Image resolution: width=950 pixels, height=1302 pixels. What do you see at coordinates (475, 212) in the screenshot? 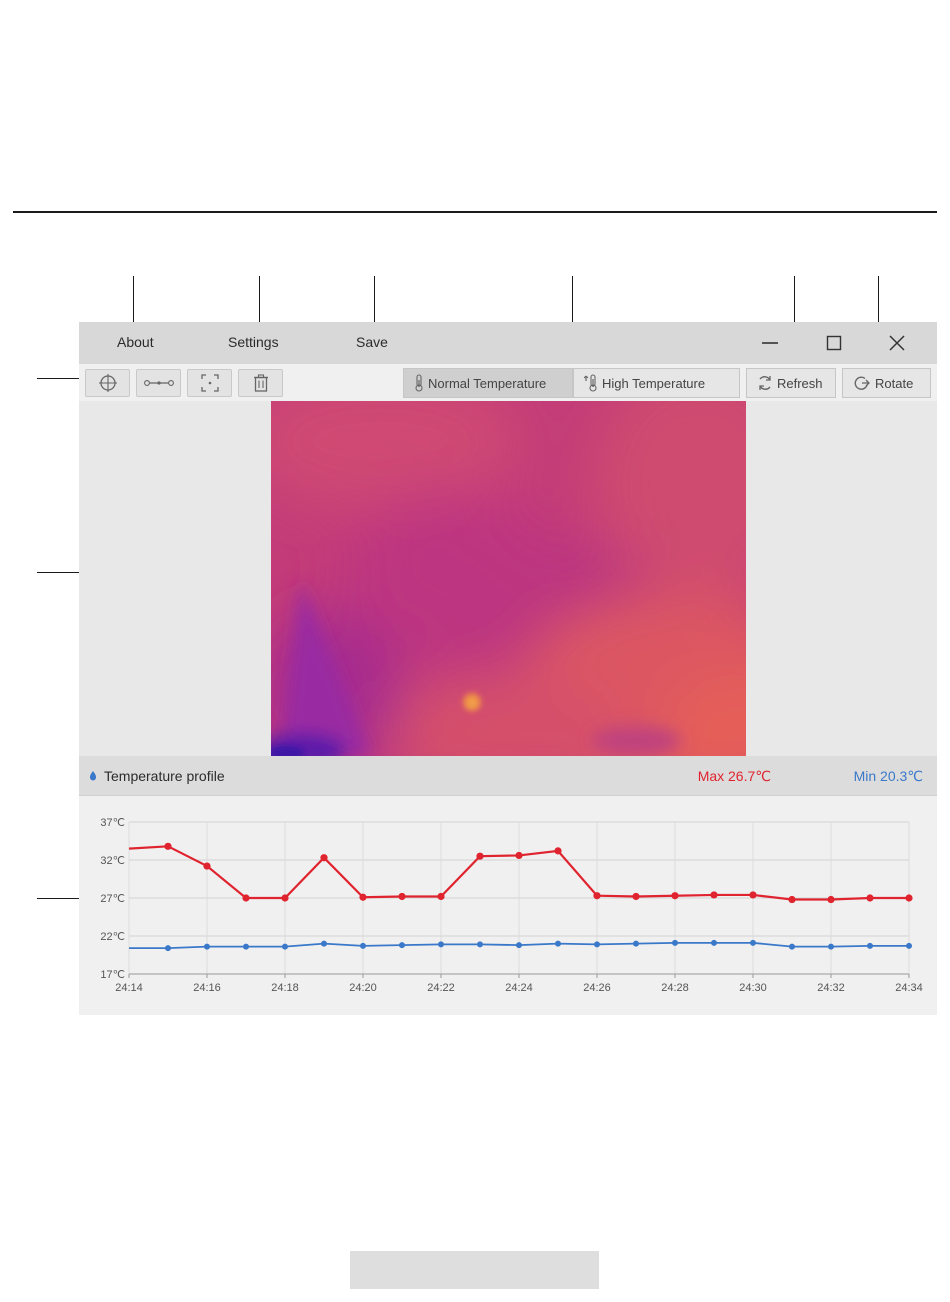
I see `page-rule` at bounding box center [475, 212].